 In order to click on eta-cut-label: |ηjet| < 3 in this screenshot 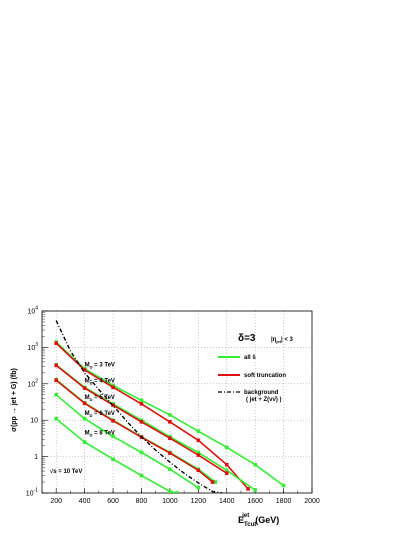, I will do `click(282, 340)`.